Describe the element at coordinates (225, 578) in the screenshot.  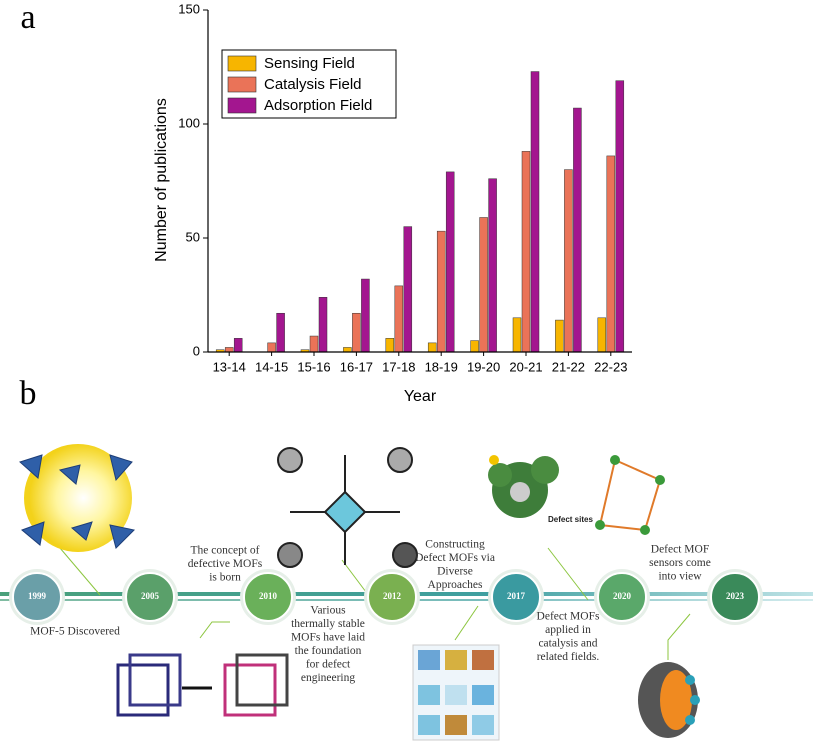
I see `timeline-caption: is born` at that location.